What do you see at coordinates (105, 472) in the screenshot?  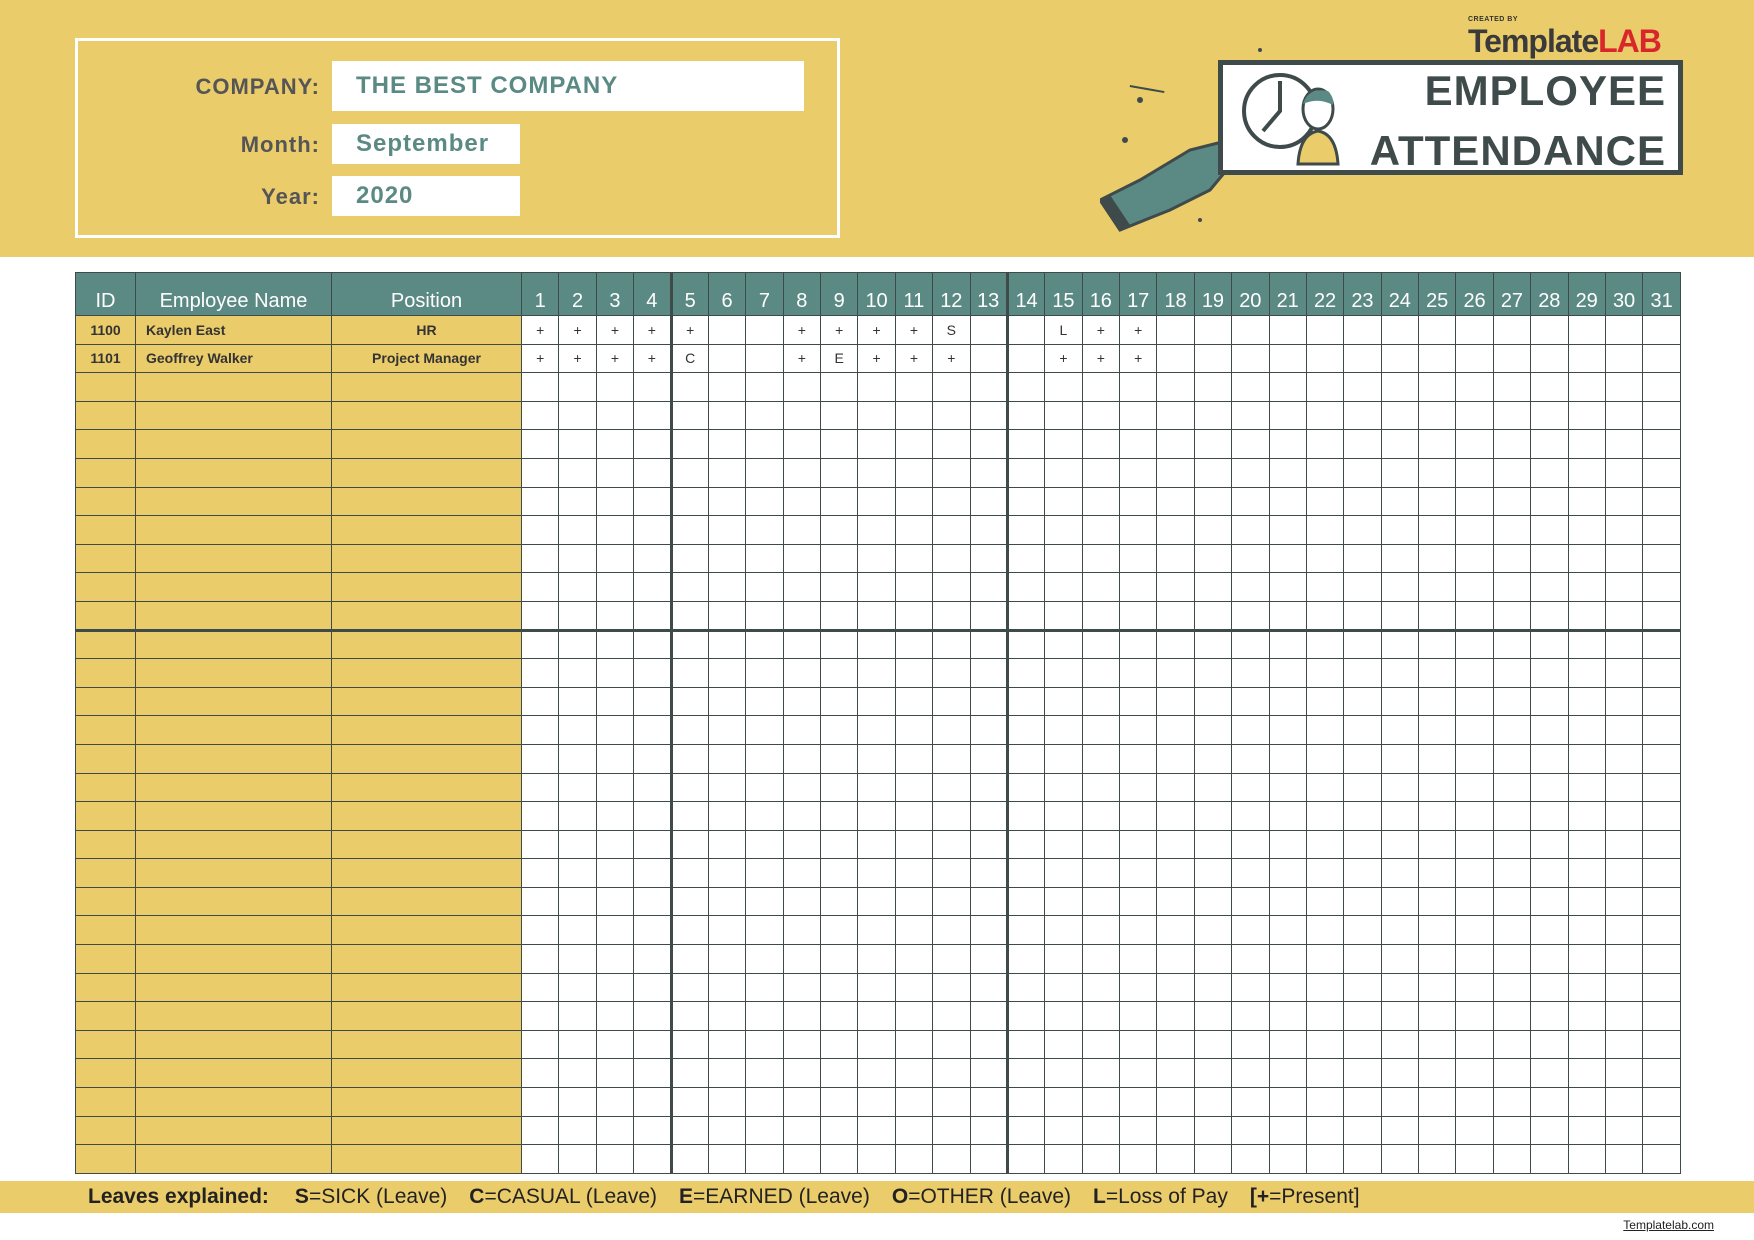 I see `cell-id` at bounding box center [105, 472].